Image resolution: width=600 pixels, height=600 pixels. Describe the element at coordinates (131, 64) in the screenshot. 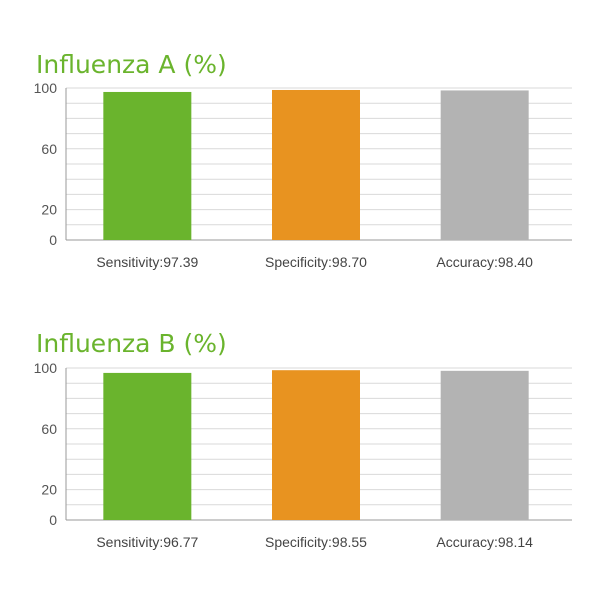

I see `chart-title: Influenza A (%)` at that location.